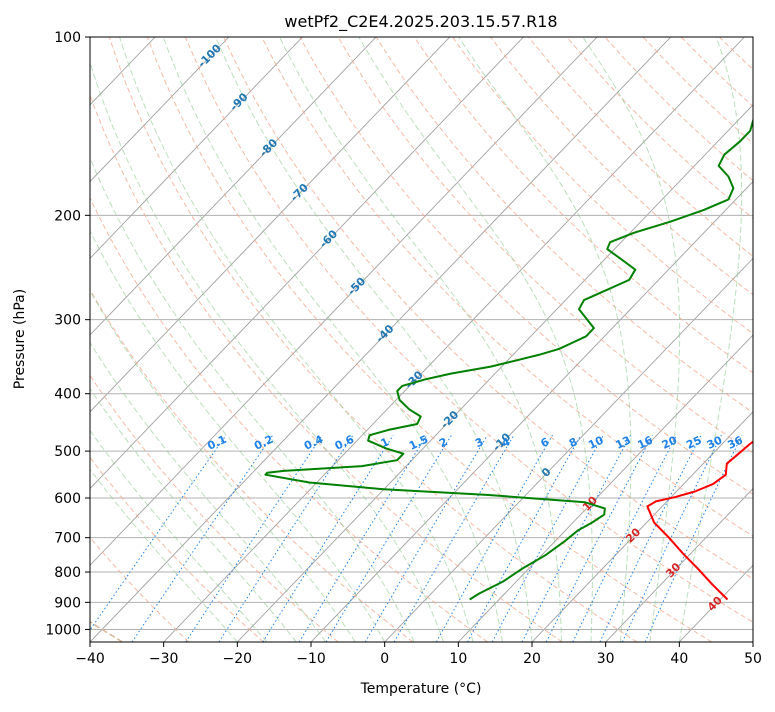 This screenshot has height=712, width=775. Describe the element at coordinates (67, 216) in the screenshot. I see `y-tick-label: 200` at that location.